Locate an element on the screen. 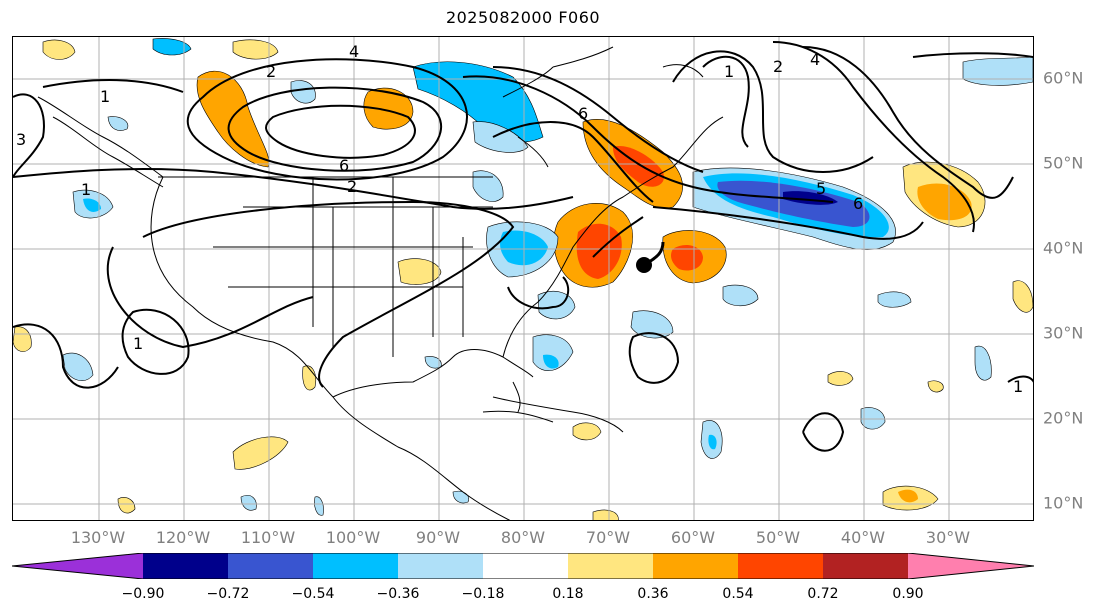 The width and height of the screenshot is (1105, 615). colorbar-tick-label: −0.54 is located at coordinates (313, 594).